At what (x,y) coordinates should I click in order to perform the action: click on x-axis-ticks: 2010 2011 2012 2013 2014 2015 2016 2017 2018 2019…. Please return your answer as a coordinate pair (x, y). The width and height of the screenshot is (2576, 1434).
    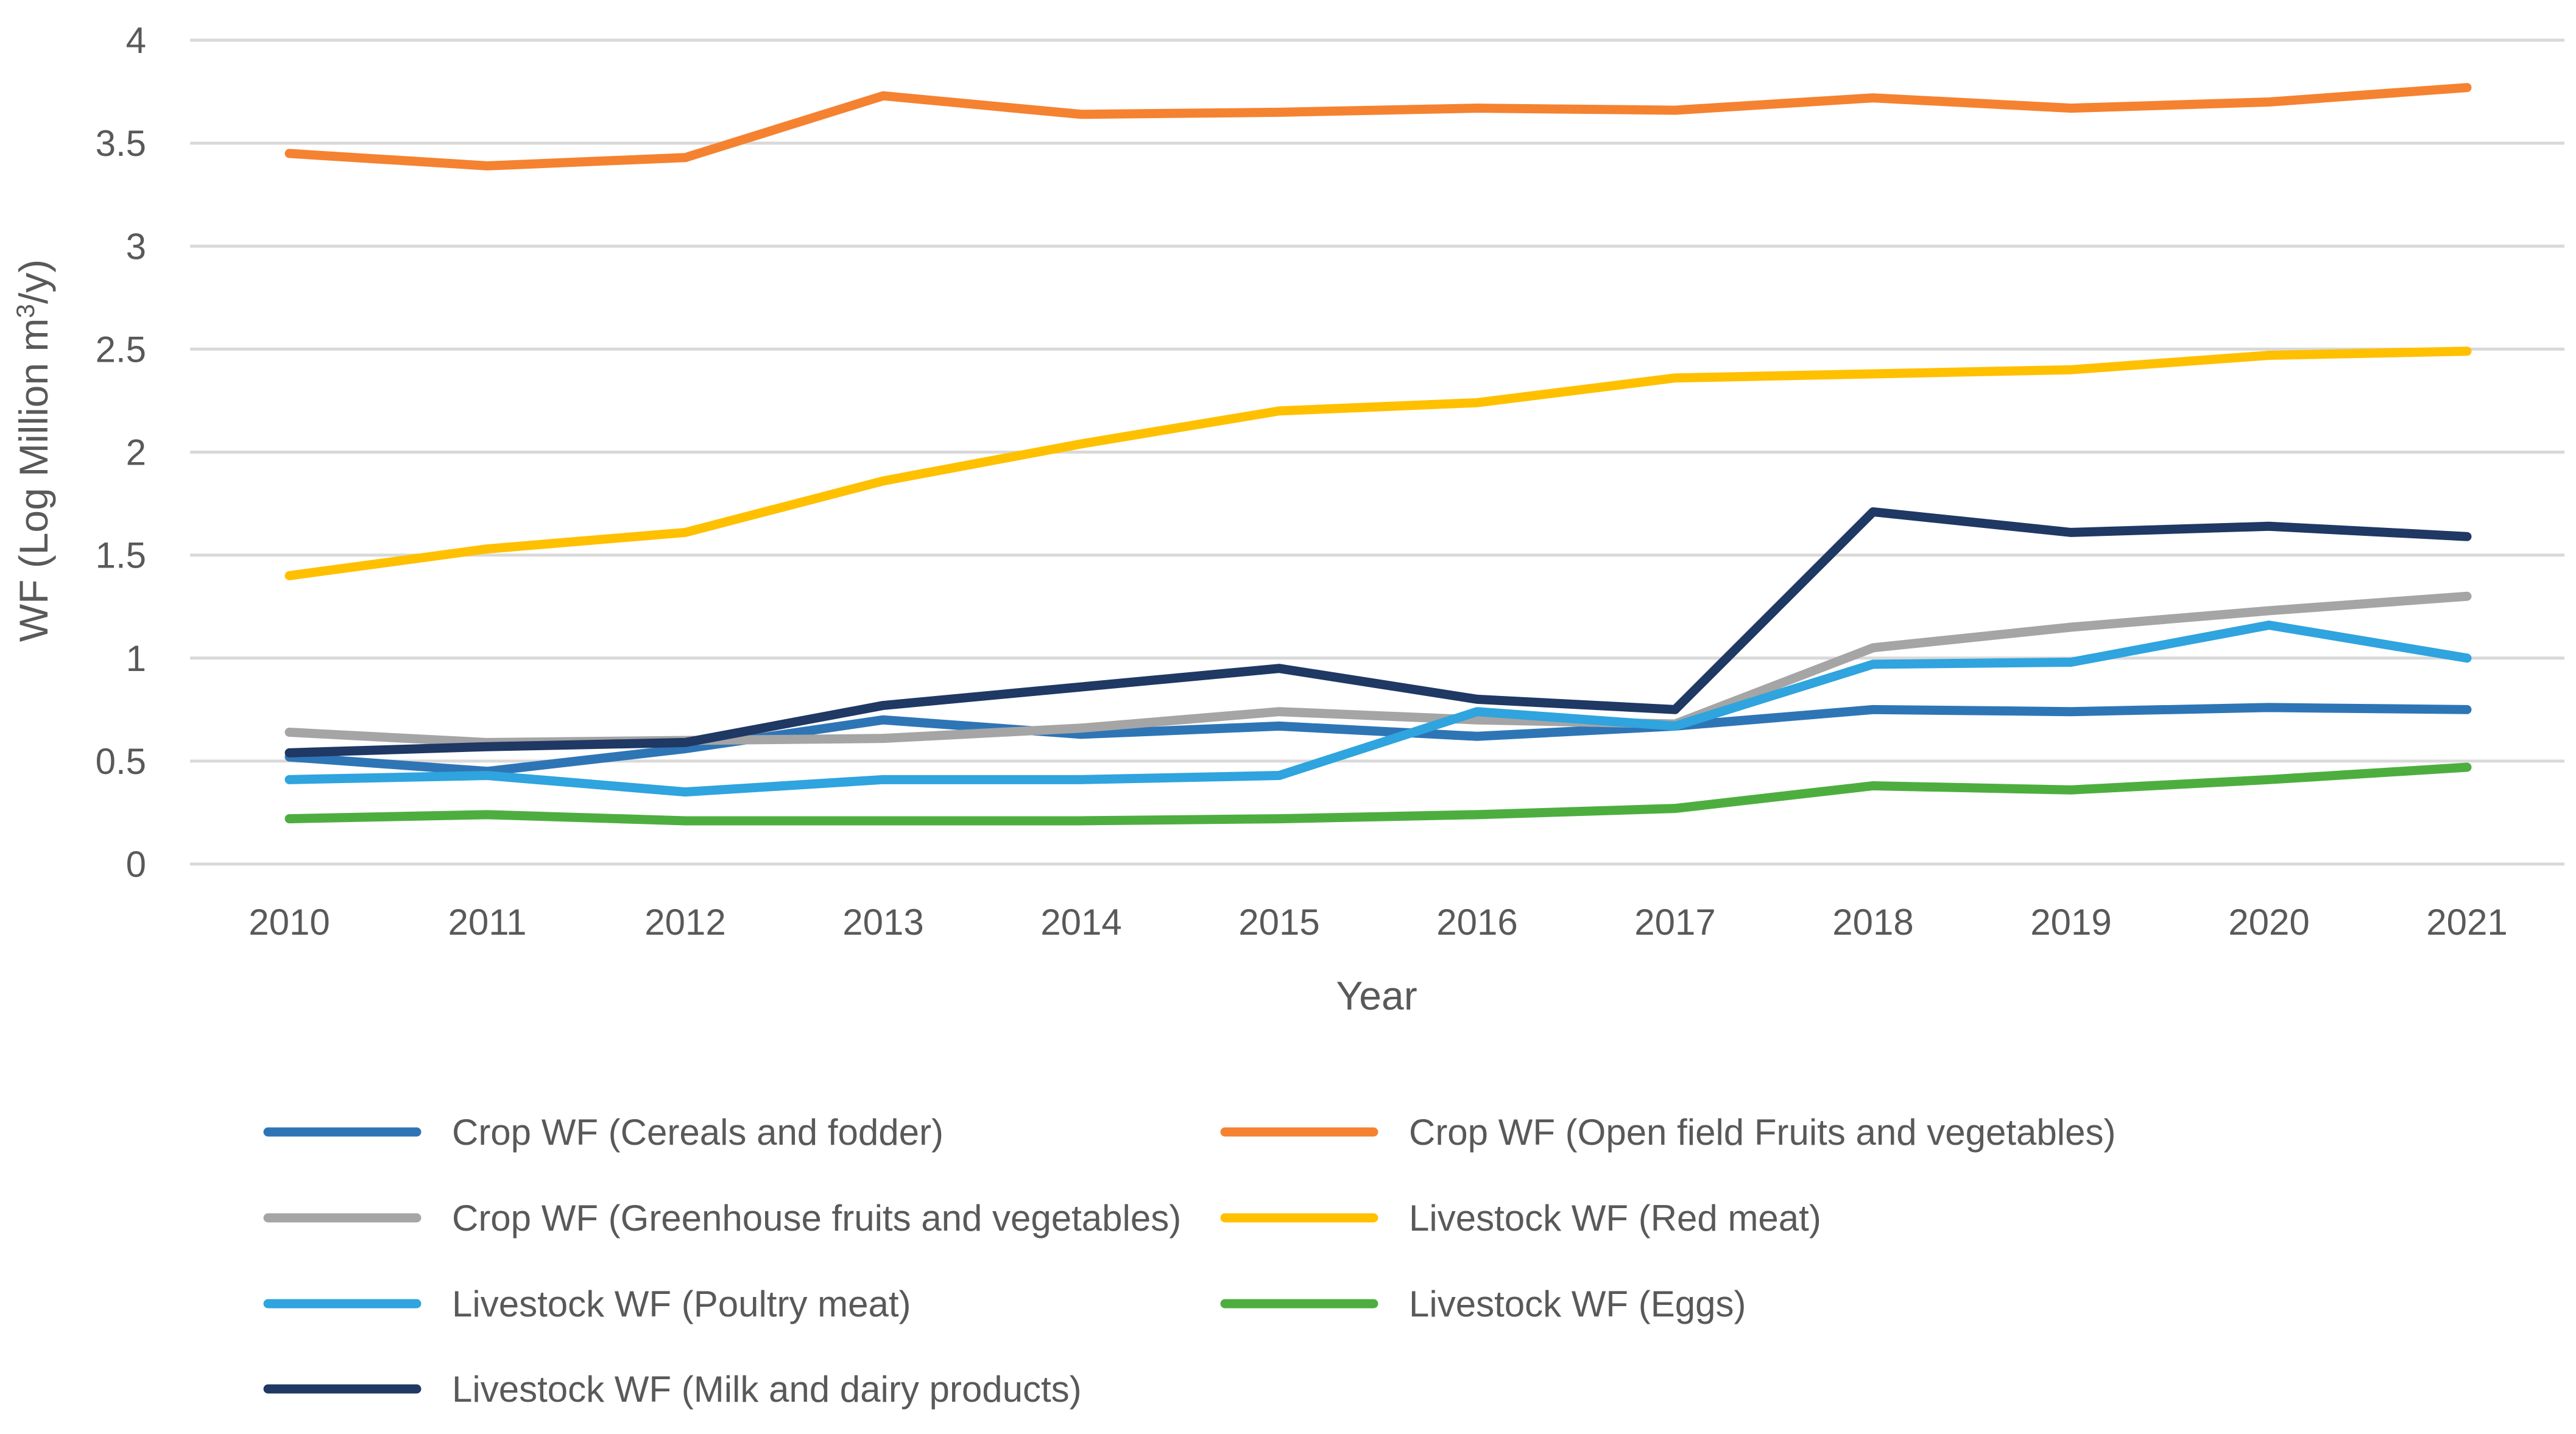
    Looking at the image, I should click on (1378, 922).